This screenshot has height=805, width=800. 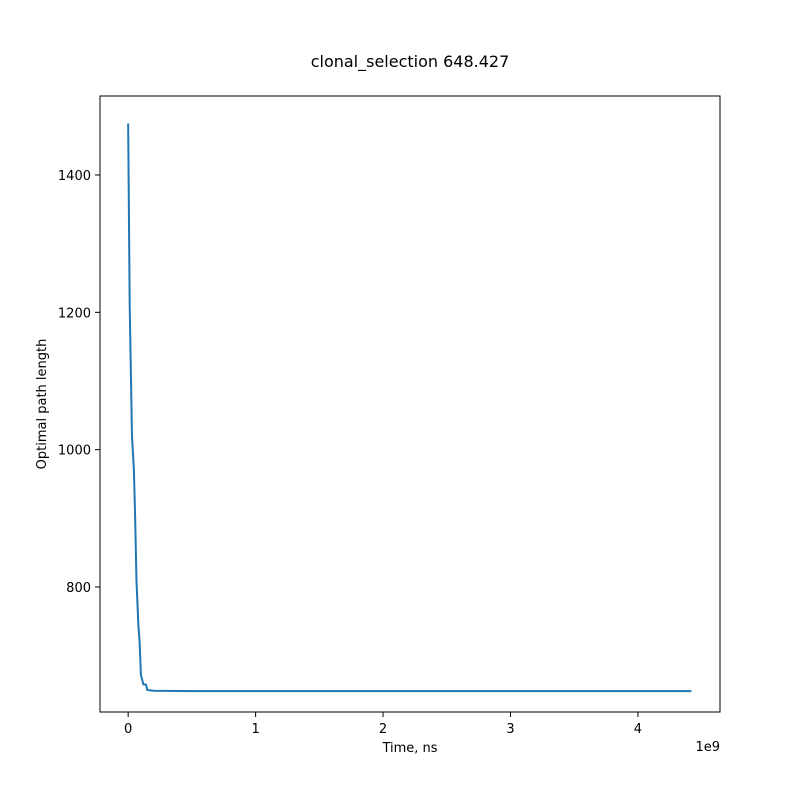 I want to click on y-axis-ticks: 800 1000 1200 1400, so click(x=79, y=382).